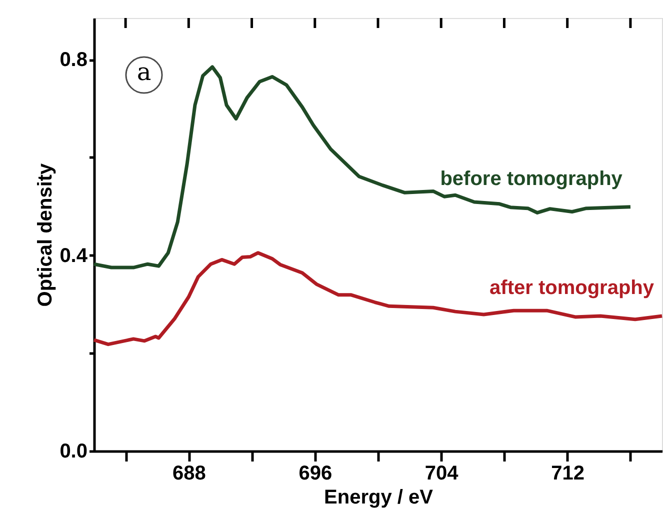 This screenshot has width=663, height=532. Describe the element at coordinates (572, 287) in the screenshot. I see `series-label: after tomography` at that location.